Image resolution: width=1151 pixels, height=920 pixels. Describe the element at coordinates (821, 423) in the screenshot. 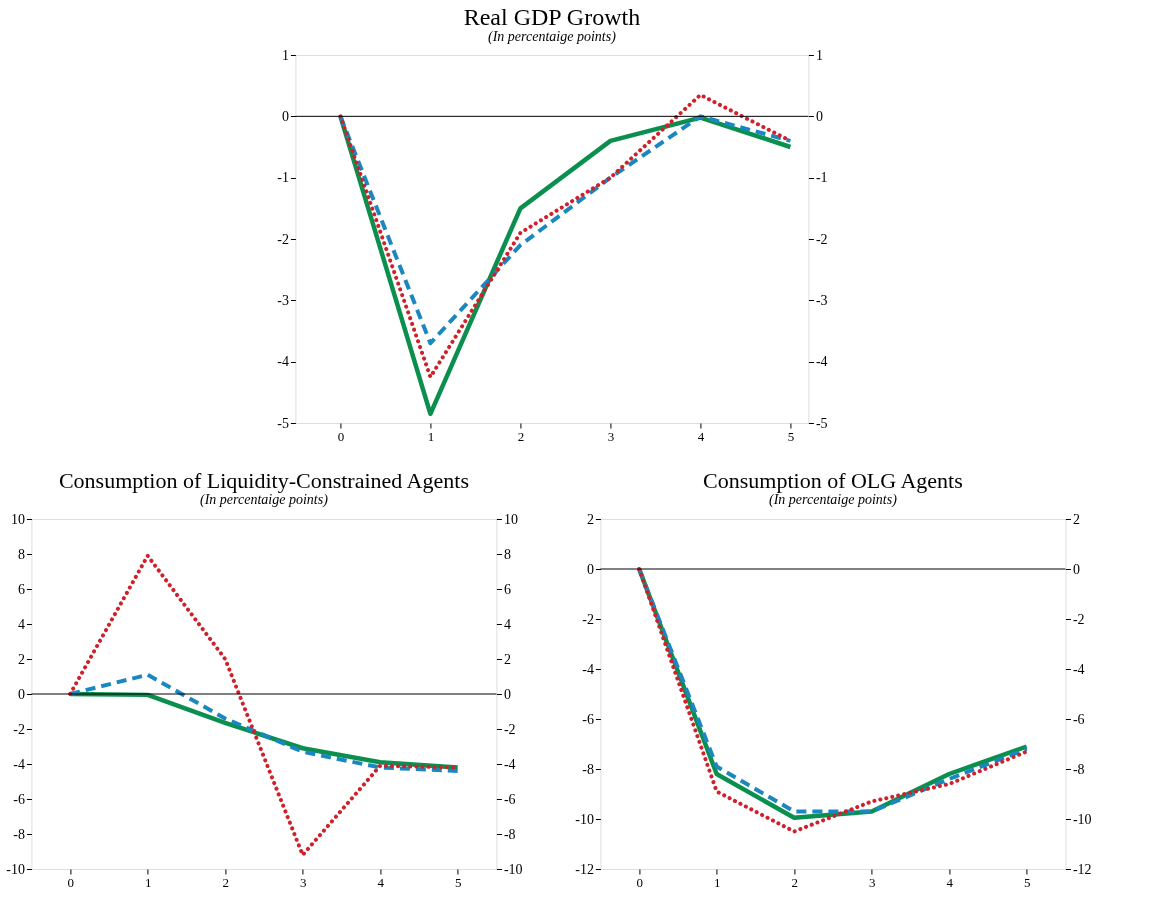

I see `y2-tick-label: -5` at that location.